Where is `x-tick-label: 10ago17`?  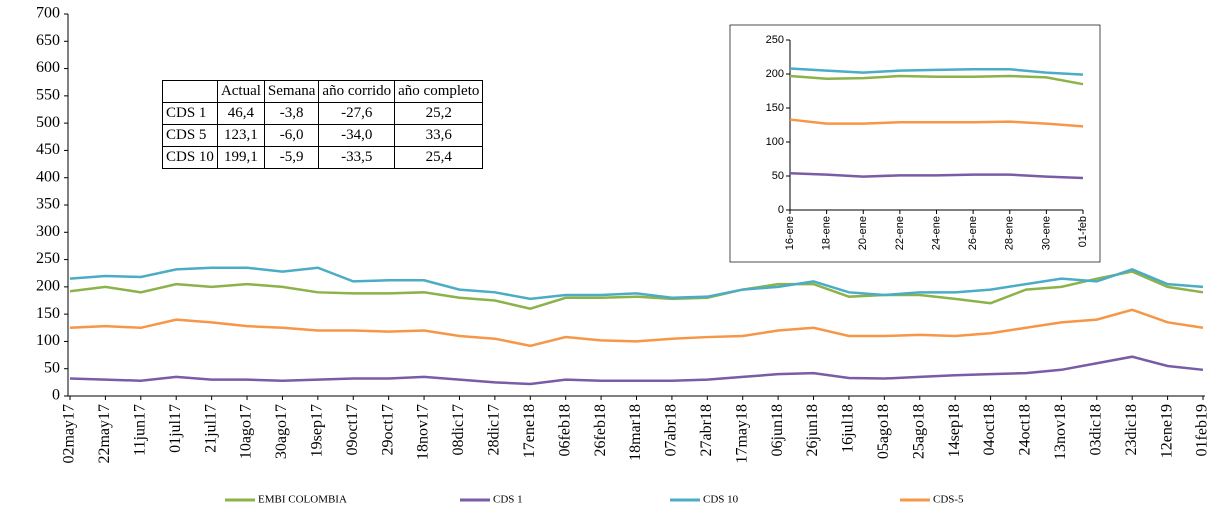 x-tick-label: 10ago17 is located at coordinates (246, 431).